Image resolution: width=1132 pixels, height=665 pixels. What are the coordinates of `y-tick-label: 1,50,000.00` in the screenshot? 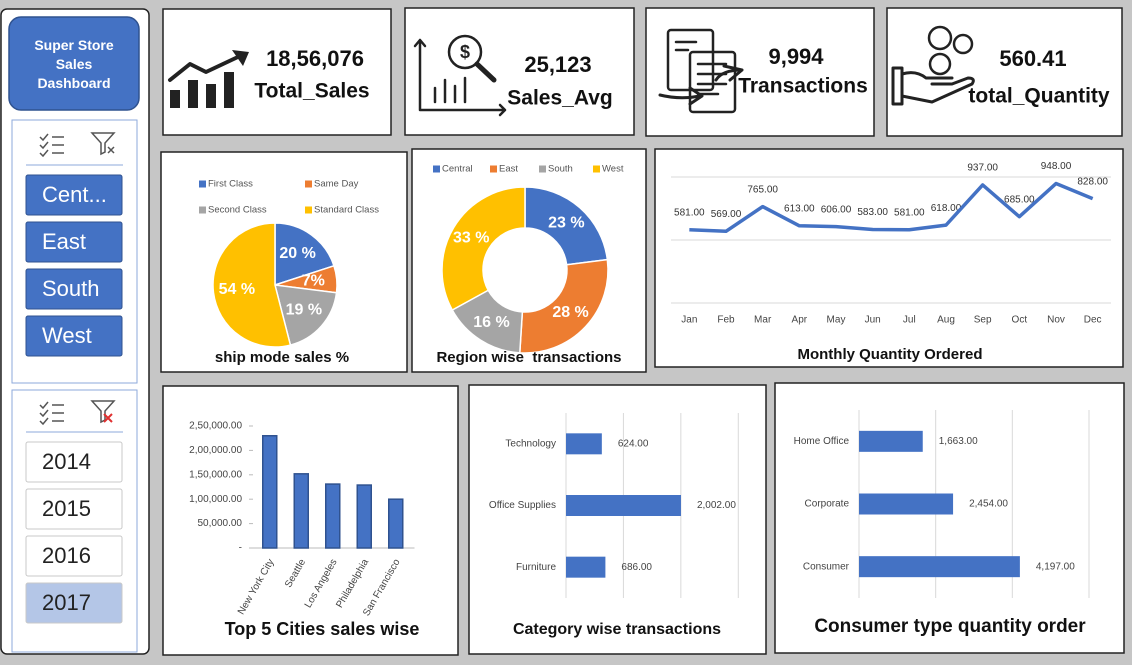 It's located at (215, 474).